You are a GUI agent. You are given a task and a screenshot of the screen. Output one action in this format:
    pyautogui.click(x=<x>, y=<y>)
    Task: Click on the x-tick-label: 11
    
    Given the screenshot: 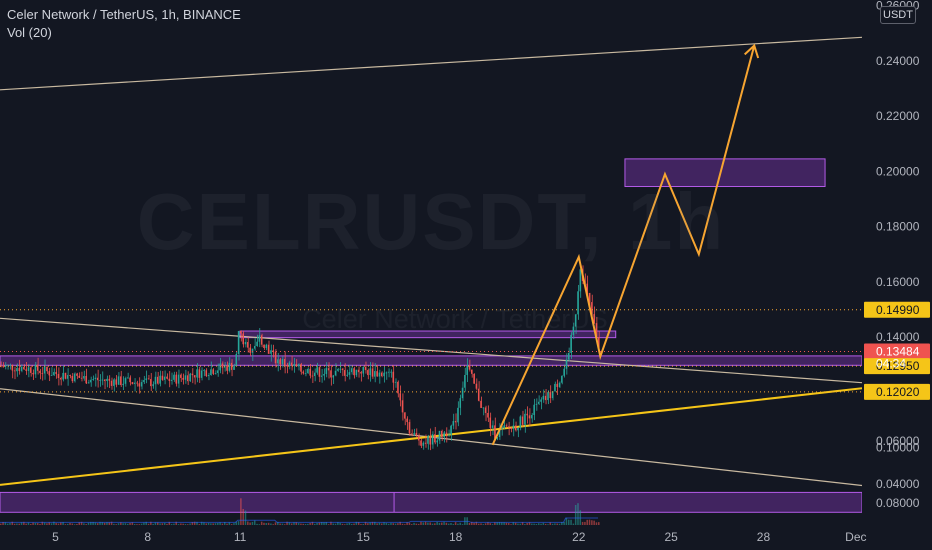 What is the action you would take?
    pyautogui.click(x=240, y=537)
    